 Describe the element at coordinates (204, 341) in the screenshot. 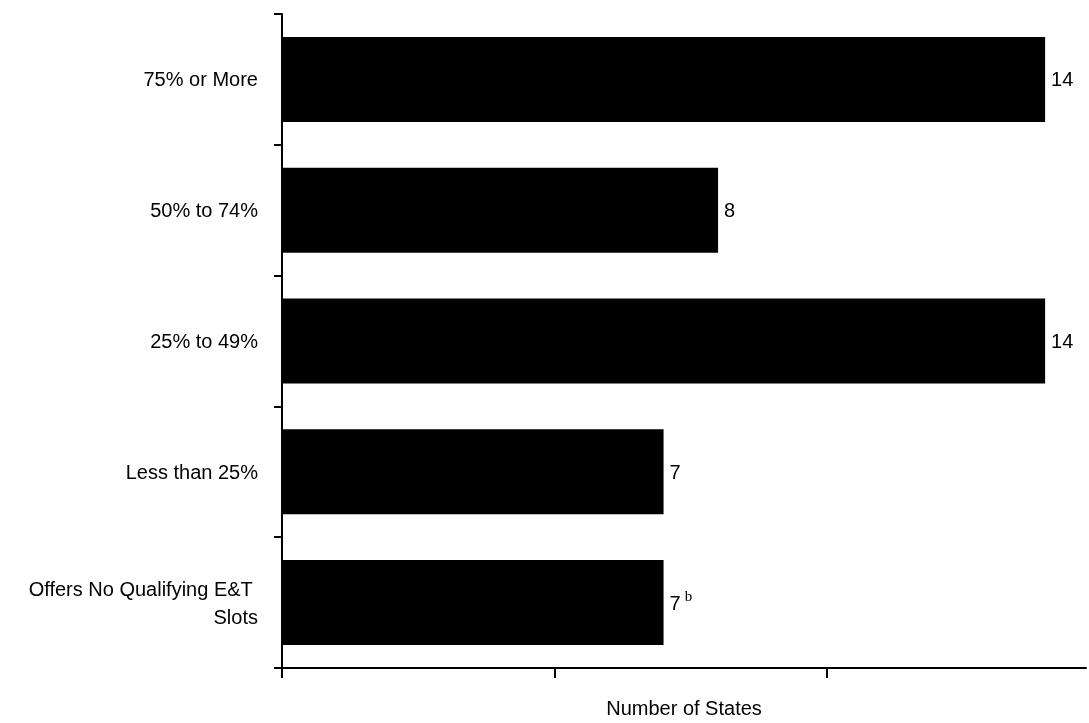

I see `y-tick-label: 25% to 49%` at that location.